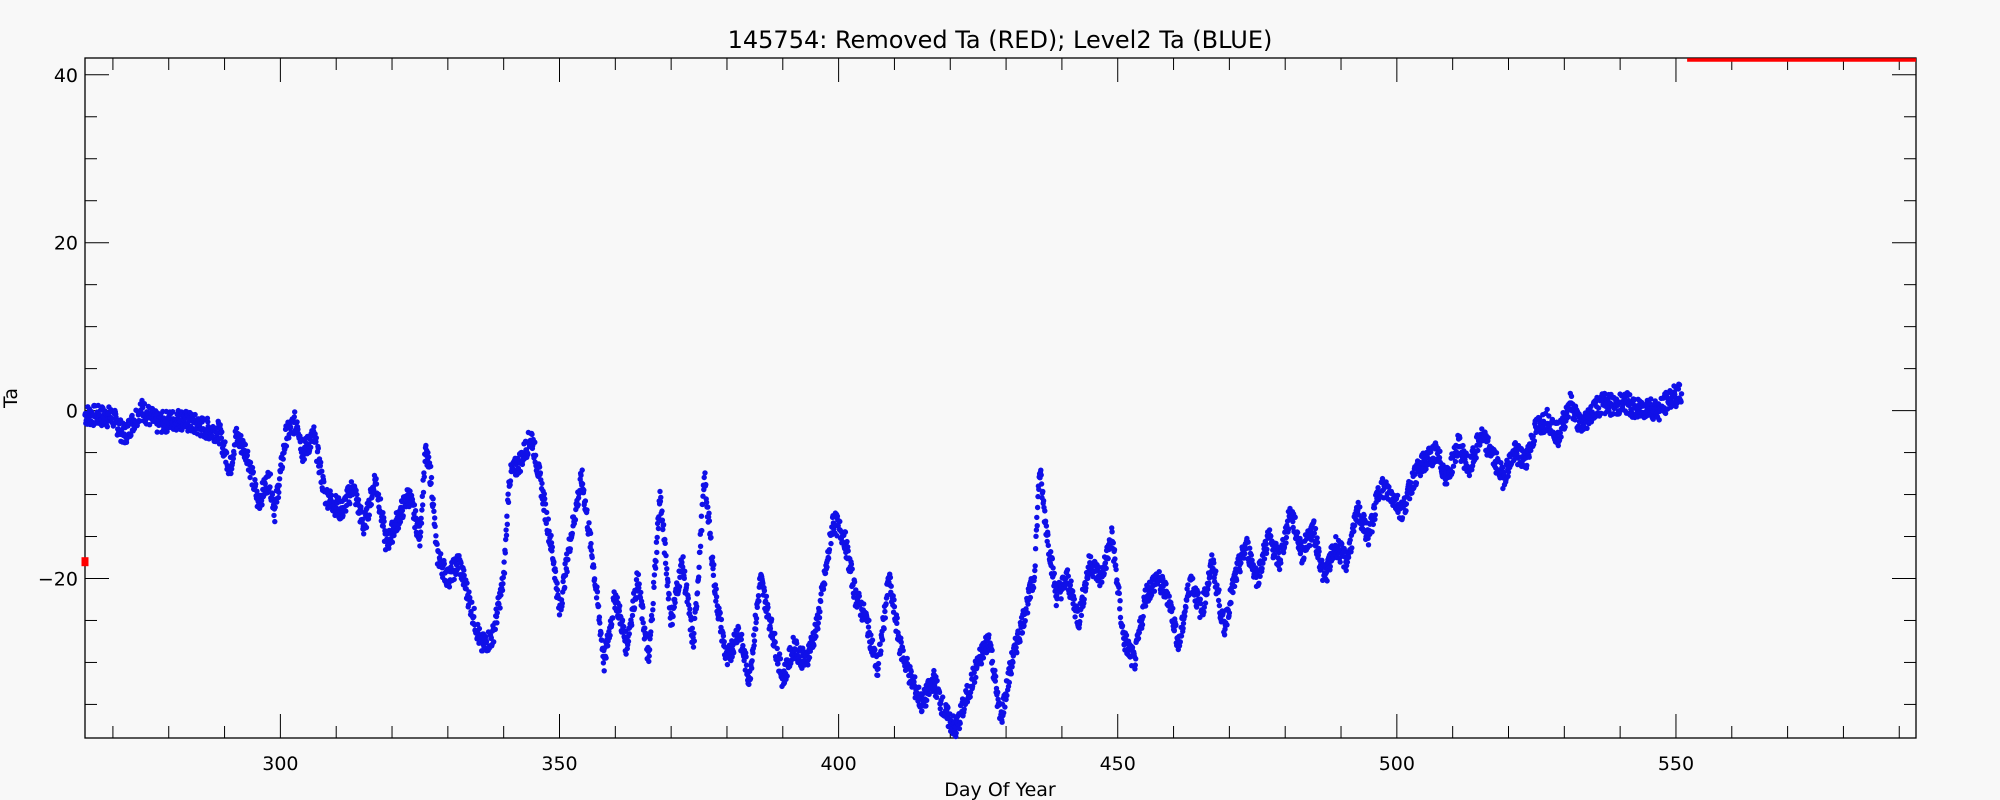  I want to click on x-tick-label: 400, so click(838, 764).